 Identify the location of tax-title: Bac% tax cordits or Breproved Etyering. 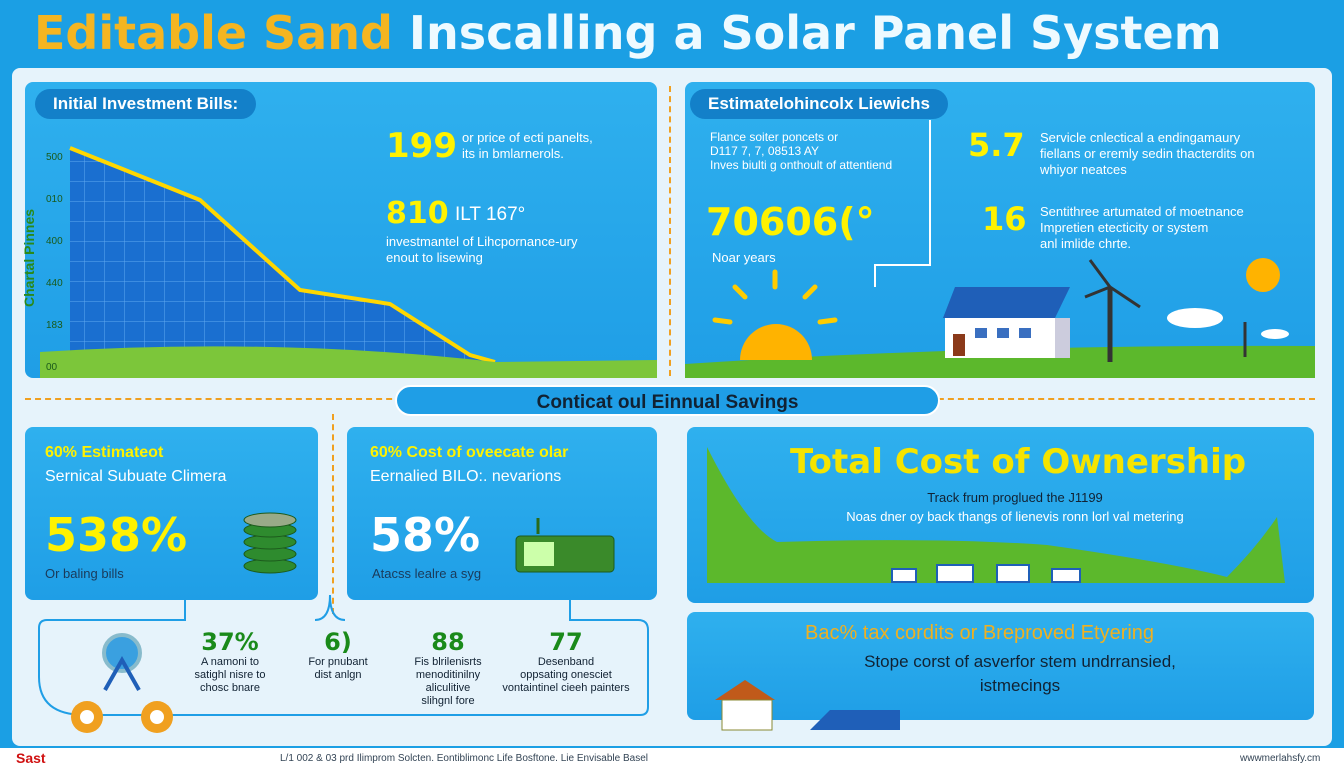
(980, 633).